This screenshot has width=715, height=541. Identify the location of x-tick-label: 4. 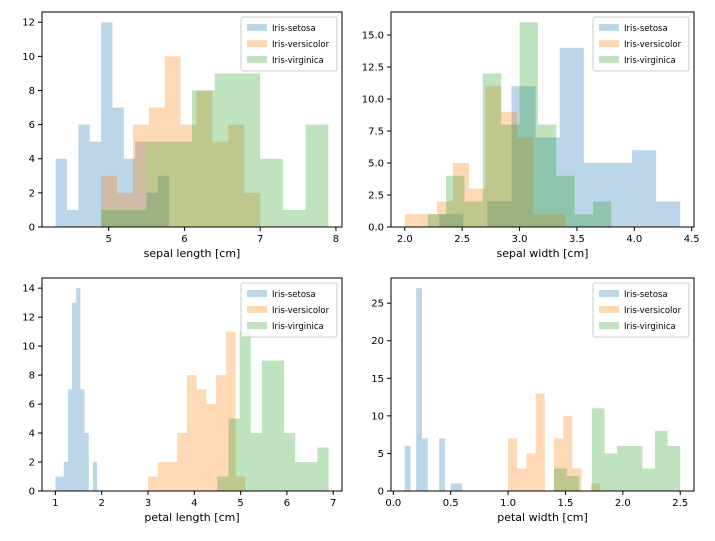
(194, 503).